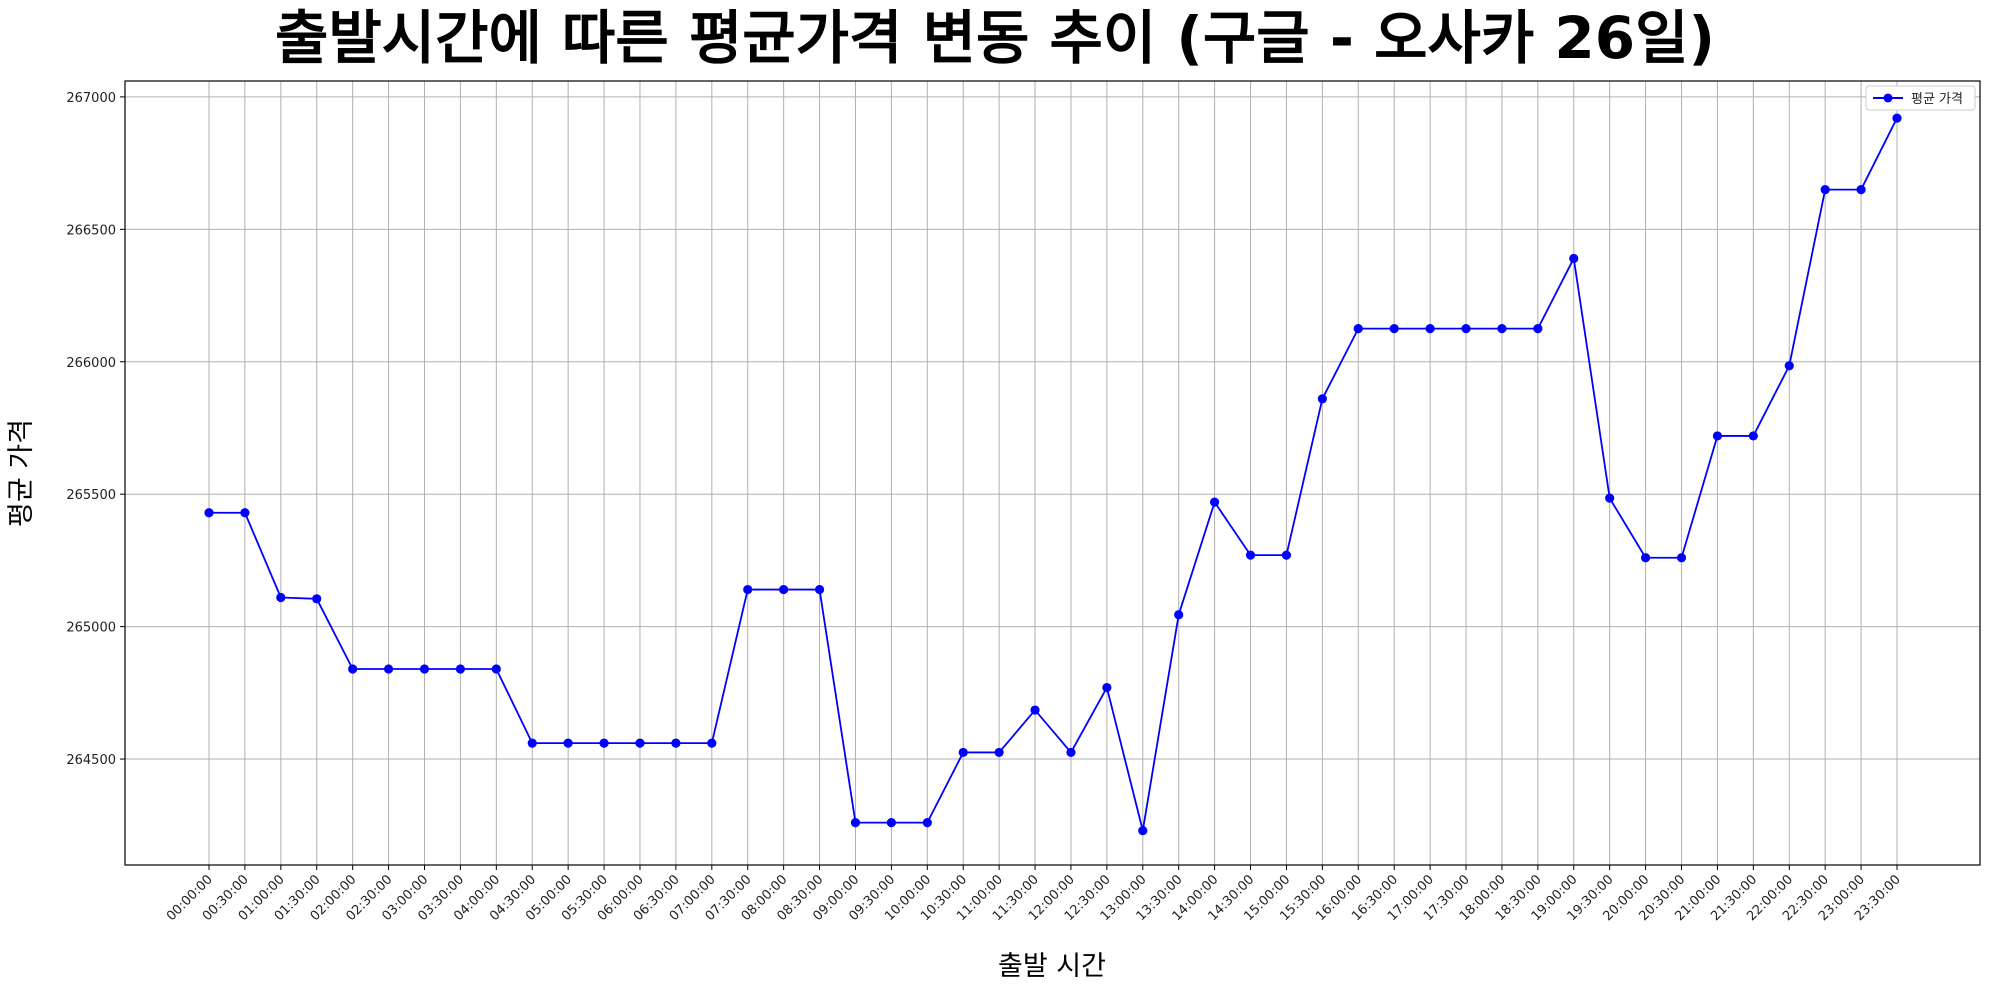 This screenshot has width=1990, height=989. What do you see at coordinates (995, 38) in the screenshot?
I see `chart-title: 출발시간에 따른 평균가격 변동 추이 (구글 - 오사카 26일)` at bounding box center [995, 38].